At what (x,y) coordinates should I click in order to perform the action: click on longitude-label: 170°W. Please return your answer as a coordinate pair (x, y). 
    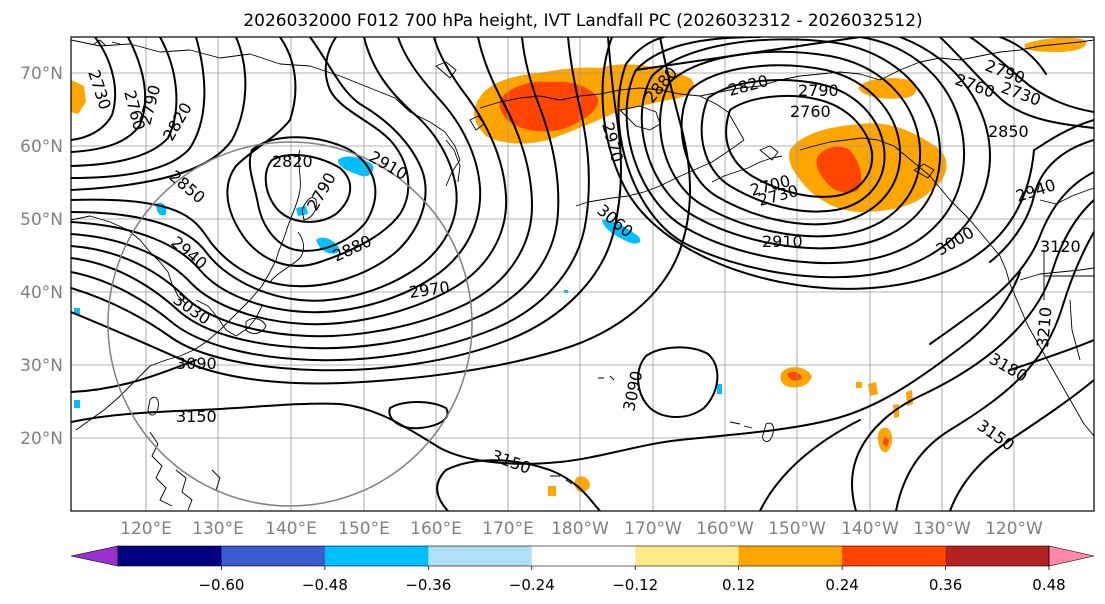
    Looking at the image, I should click on (653, 529).